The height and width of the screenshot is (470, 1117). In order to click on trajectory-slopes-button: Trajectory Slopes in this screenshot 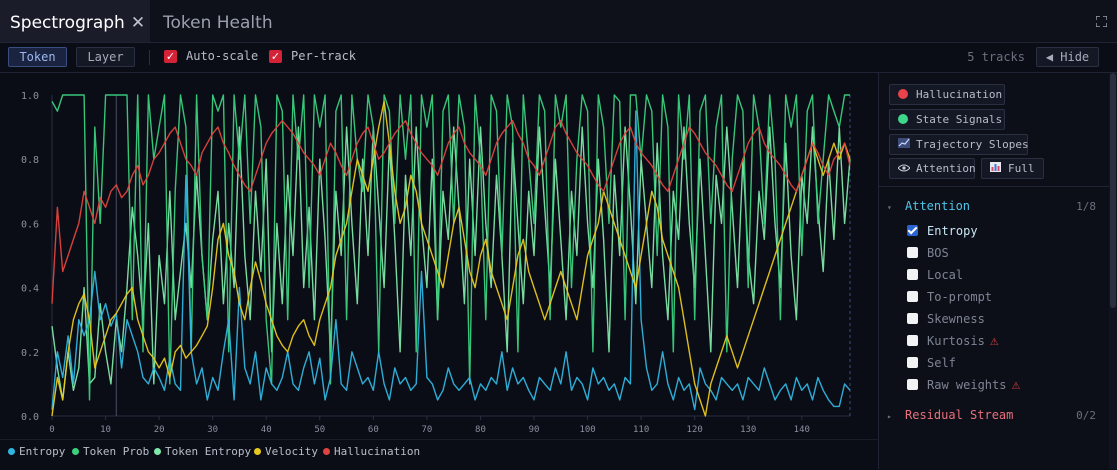, I will do `click(959, 144)`.